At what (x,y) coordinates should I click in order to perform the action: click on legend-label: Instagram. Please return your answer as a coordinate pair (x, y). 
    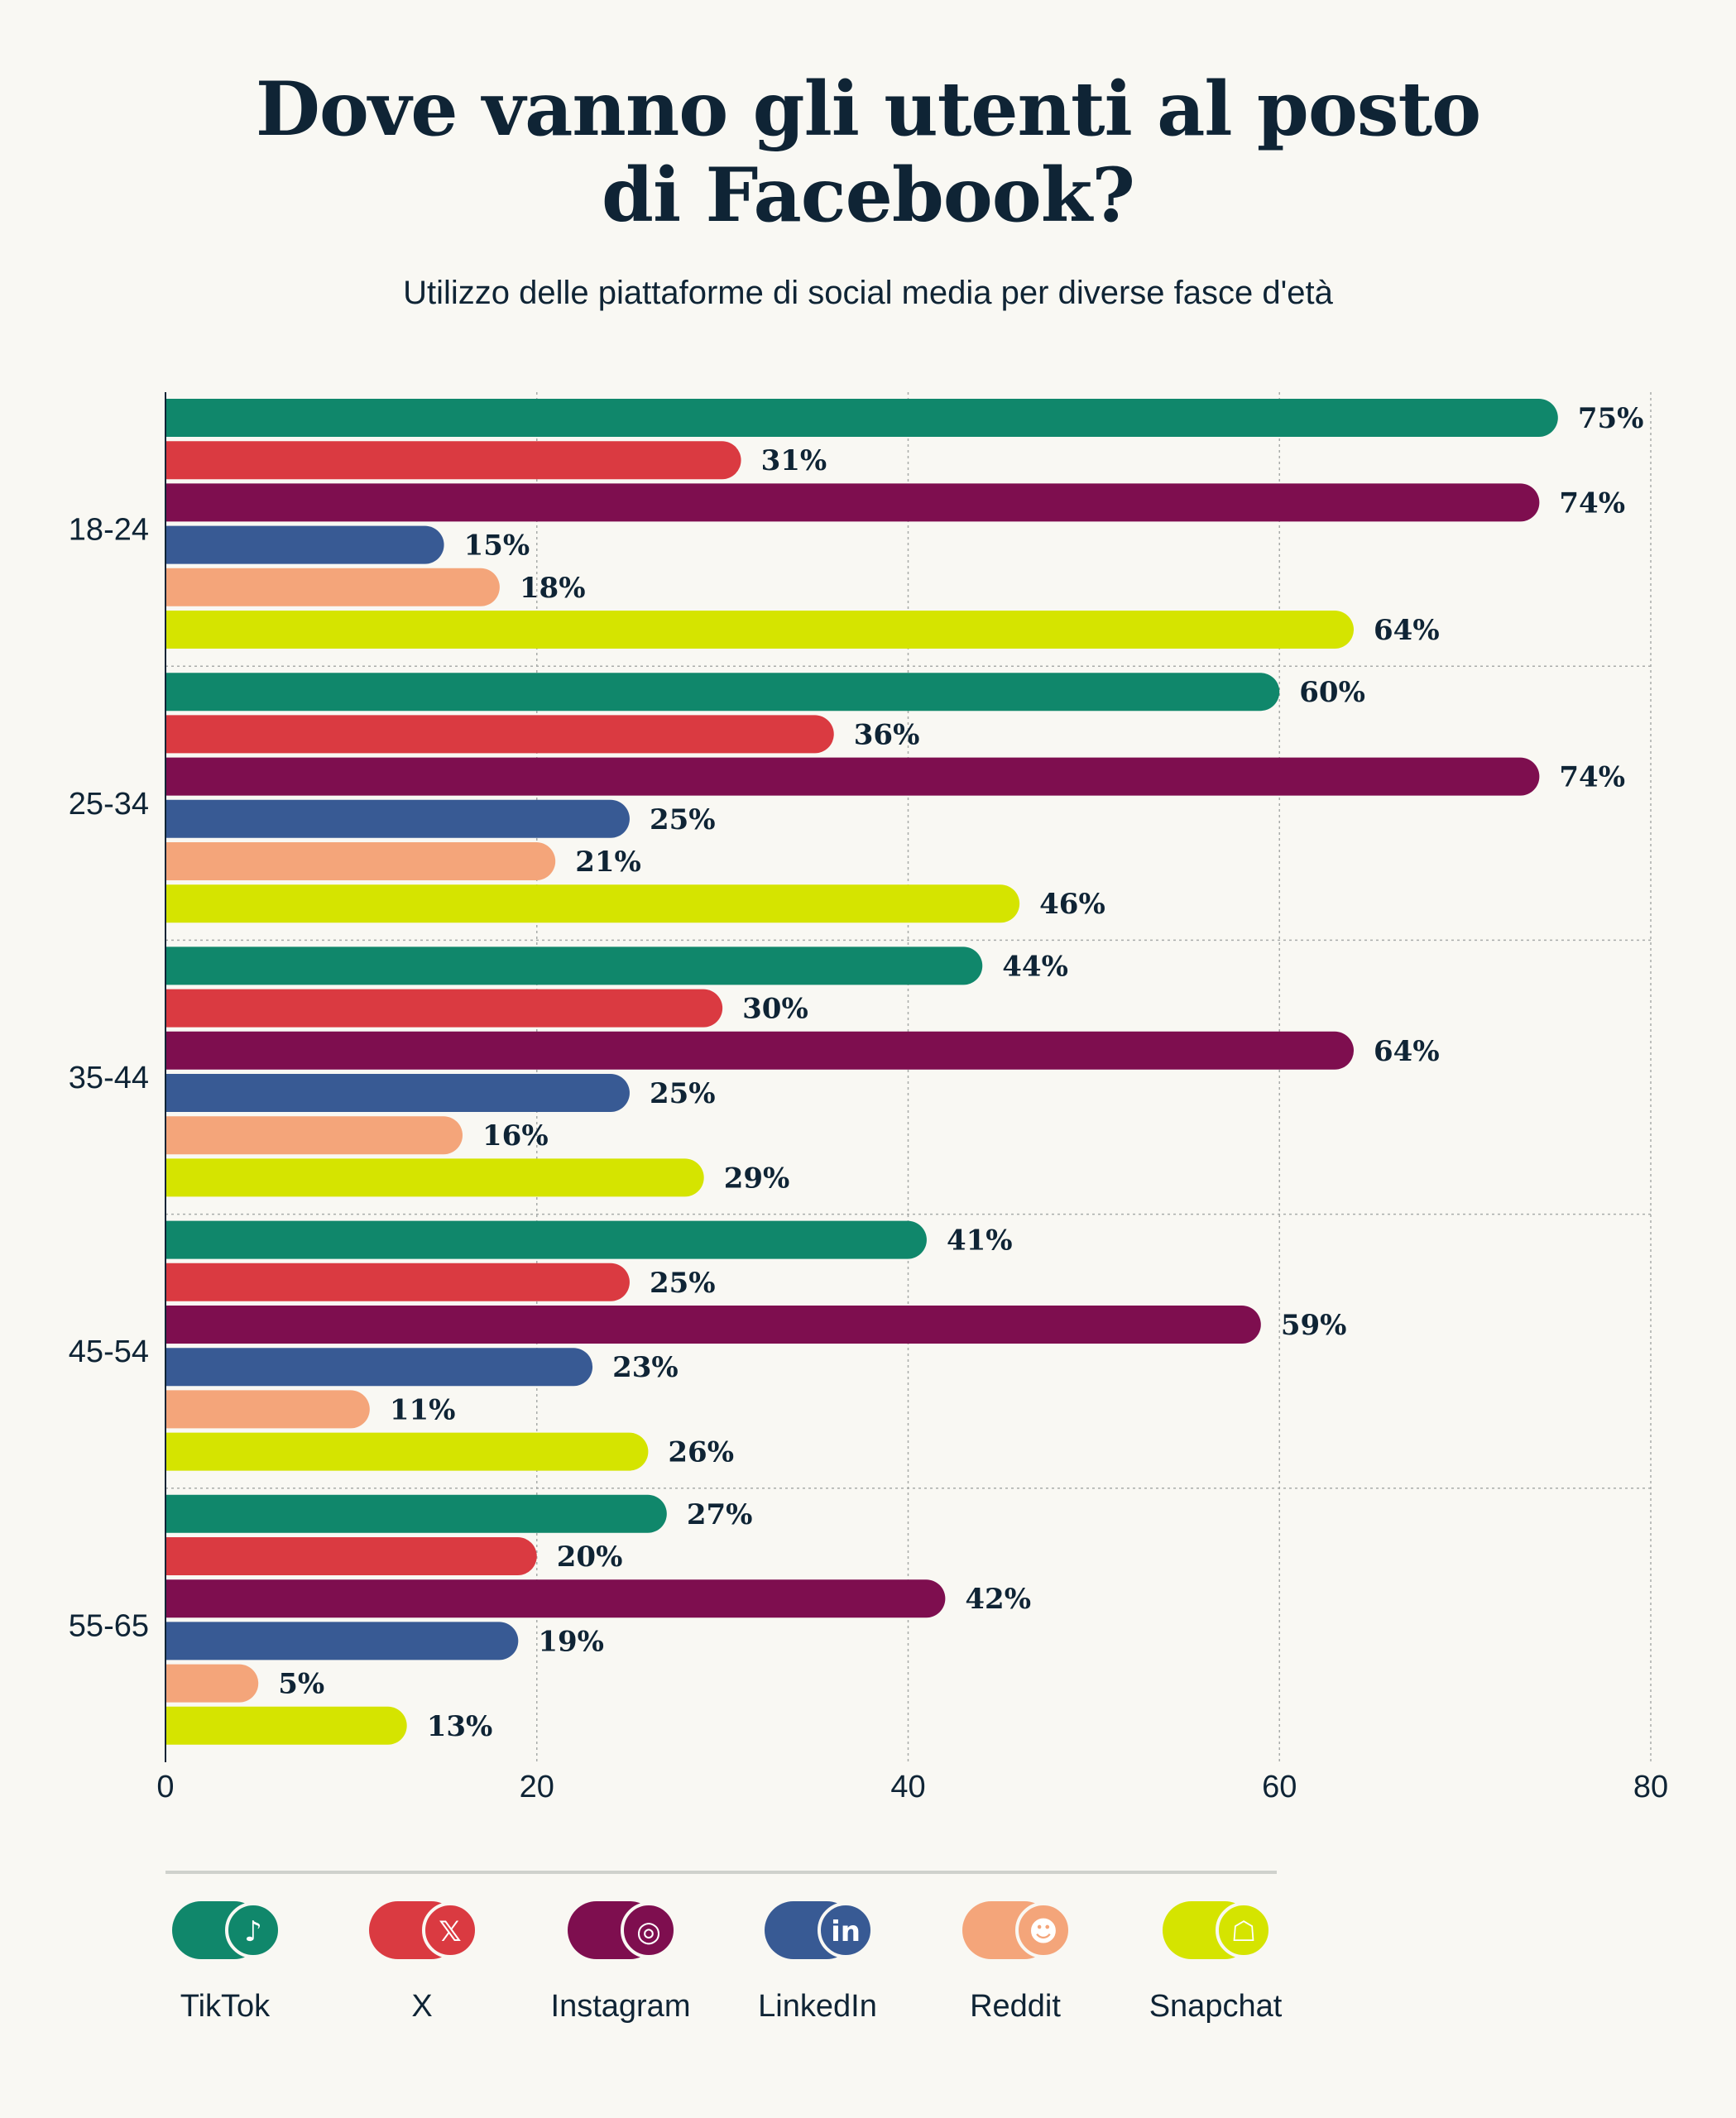
    Looking at the image, I should click on (621, 2006).